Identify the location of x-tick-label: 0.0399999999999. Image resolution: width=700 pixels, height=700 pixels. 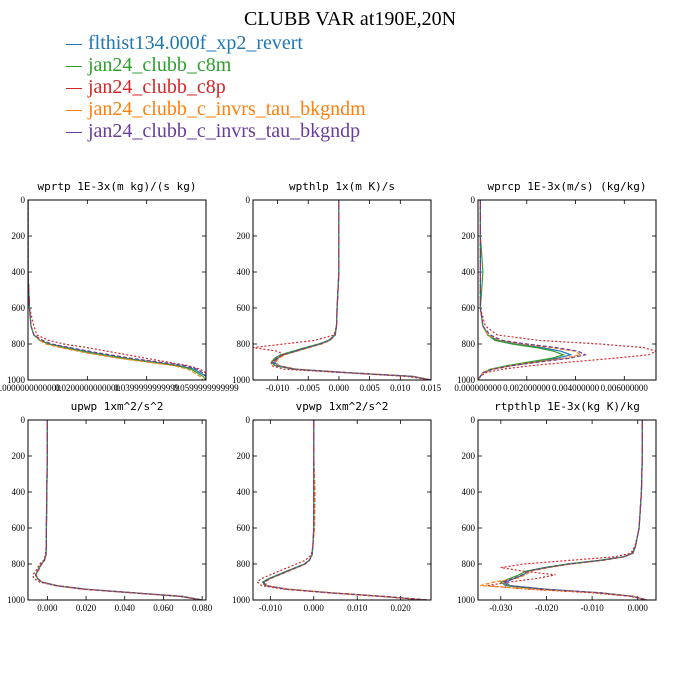
(147, 388).